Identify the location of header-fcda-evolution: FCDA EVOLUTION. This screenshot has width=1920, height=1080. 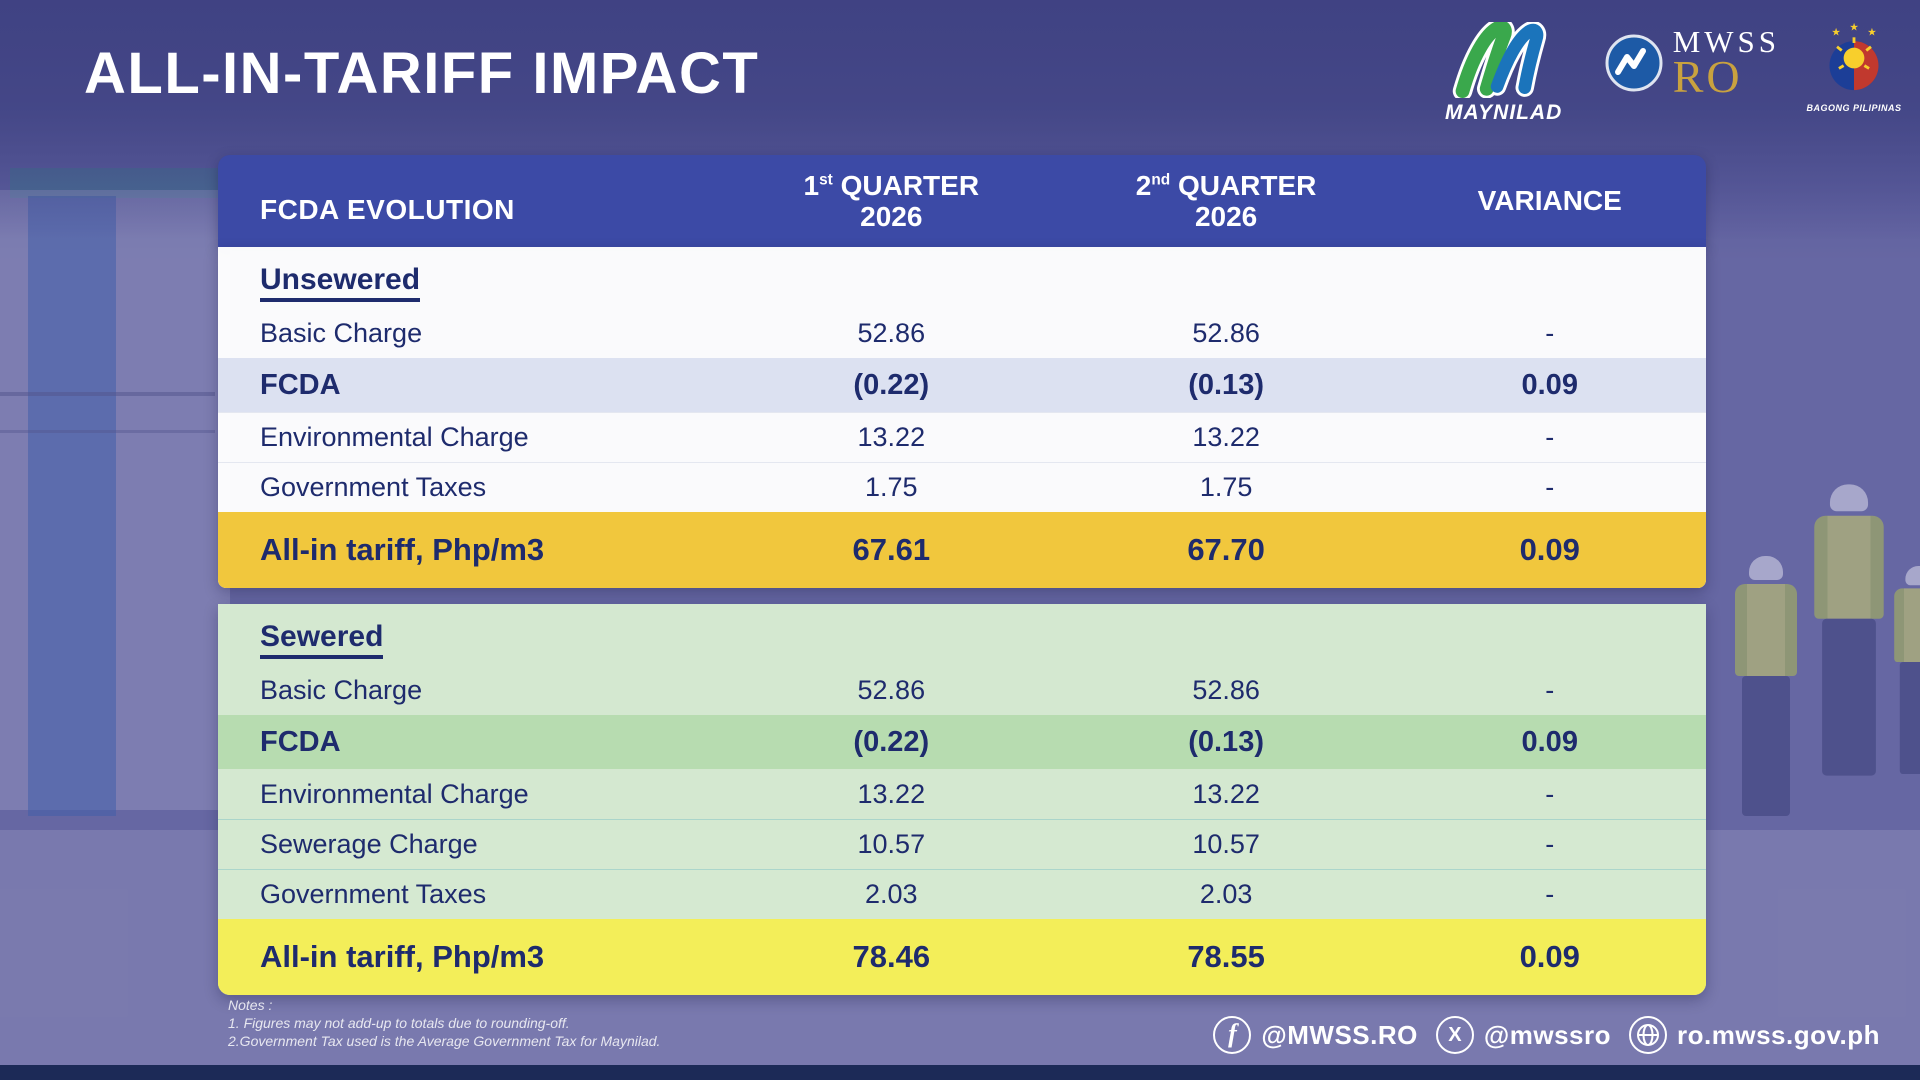
(387, 209).